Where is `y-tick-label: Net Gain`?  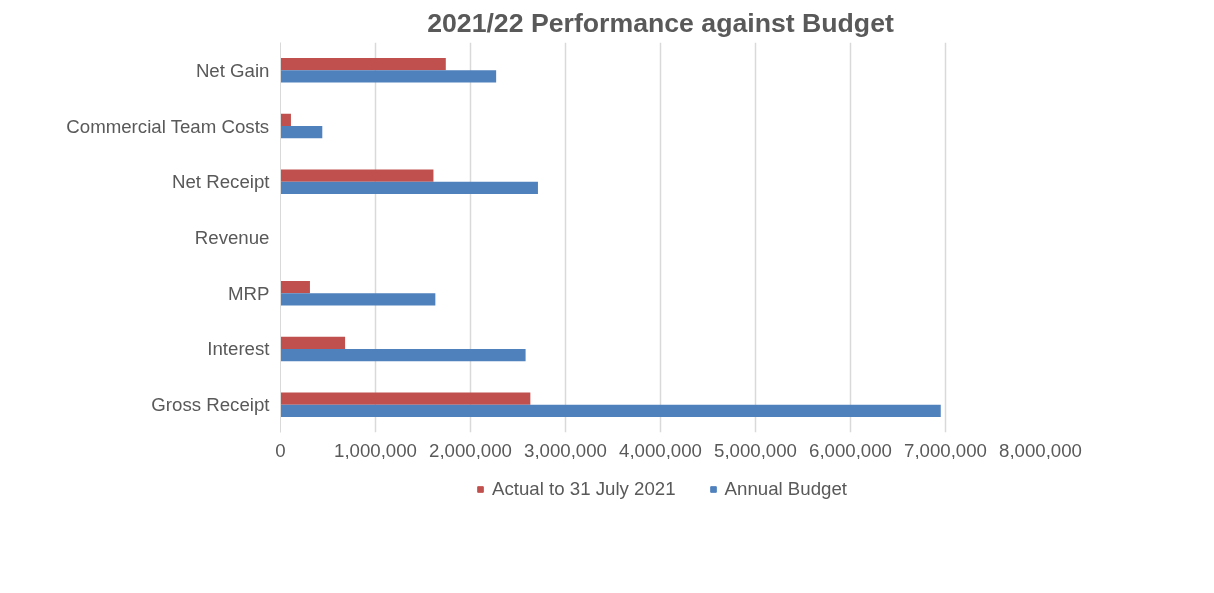
y-tick-label: Net Gain is located at coordinates (232, 70).